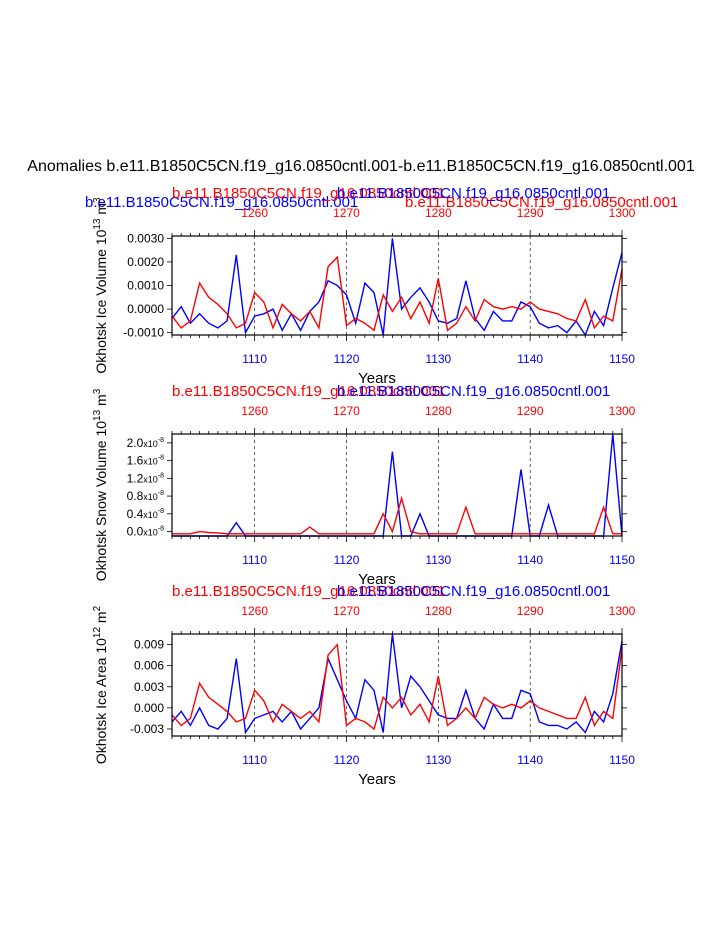 Image resolution: width=723 pixels, height=935 pixels. Describe the element at coordinates (145, 286) in the screenshot. I see `y-tick-label: 0.0010` at that location.